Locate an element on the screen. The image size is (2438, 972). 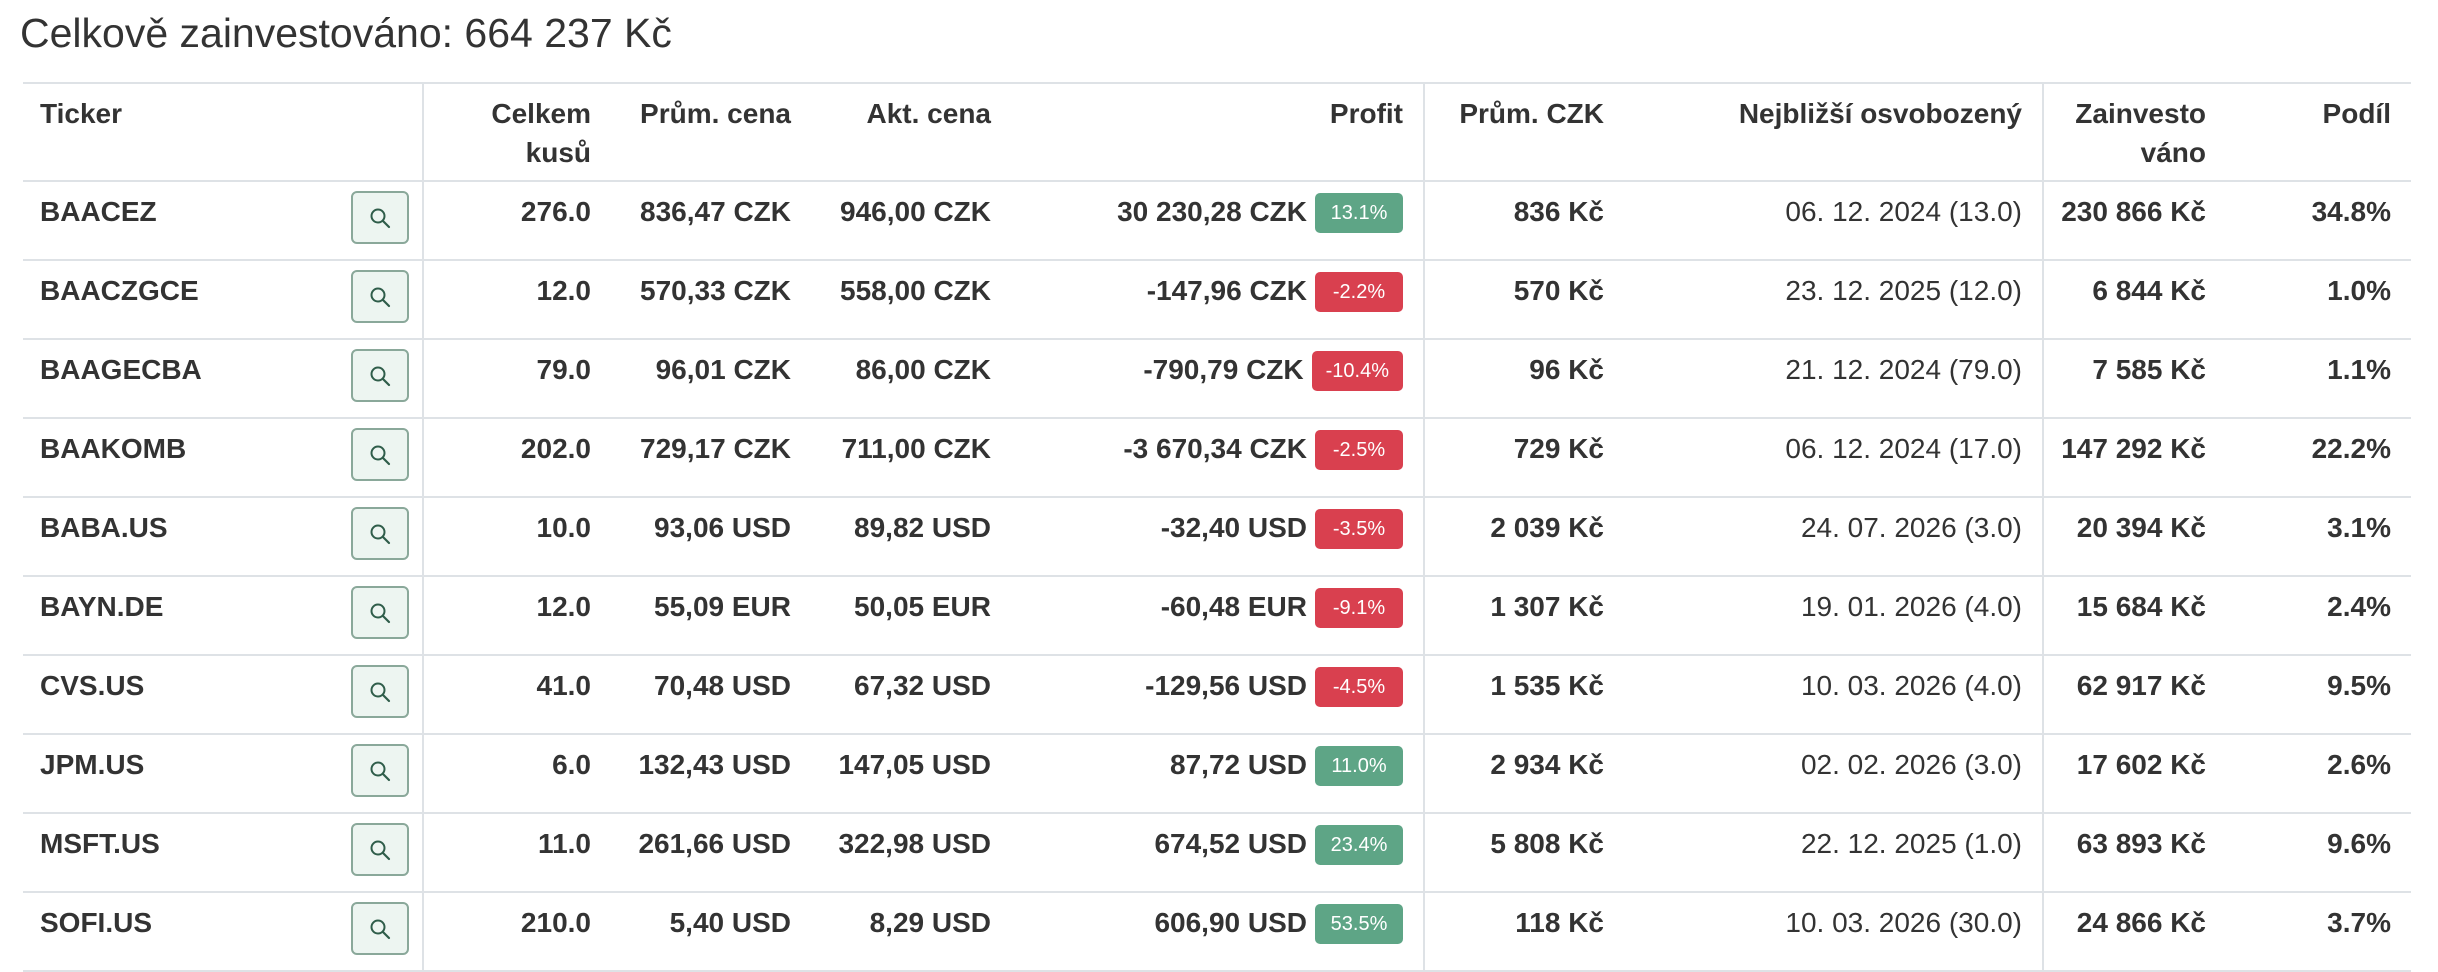
share-cell: 2.6% is located at coordinates (2318, 773).